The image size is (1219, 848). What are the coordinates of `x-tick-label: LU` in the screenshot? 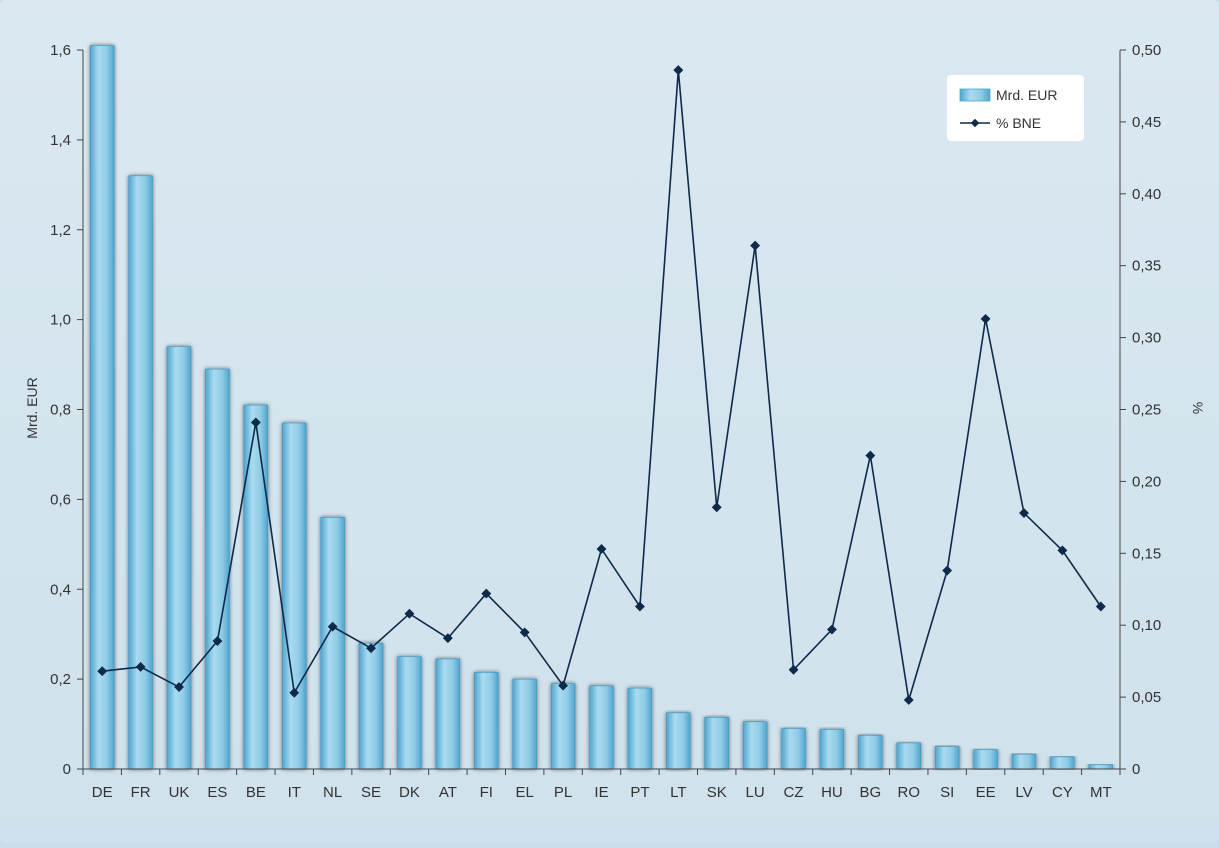 It's located at (755, 792).